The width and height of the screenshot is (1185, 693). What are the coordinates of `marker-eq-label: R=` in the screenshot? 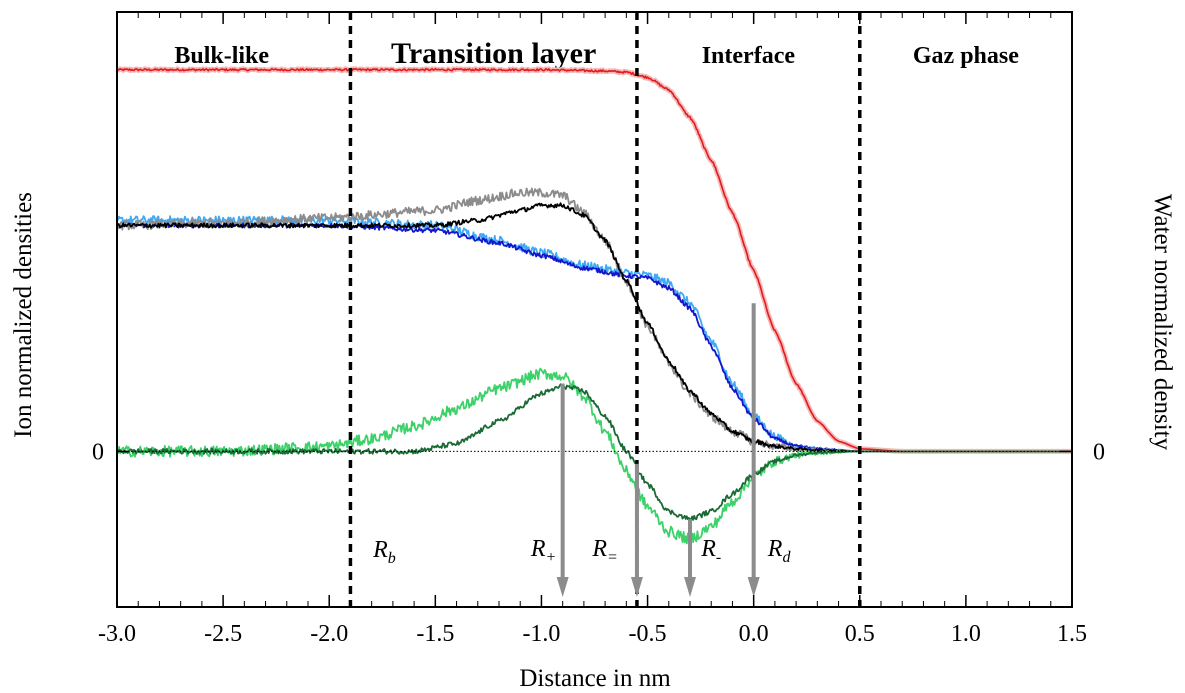 It's located at (604, 551).